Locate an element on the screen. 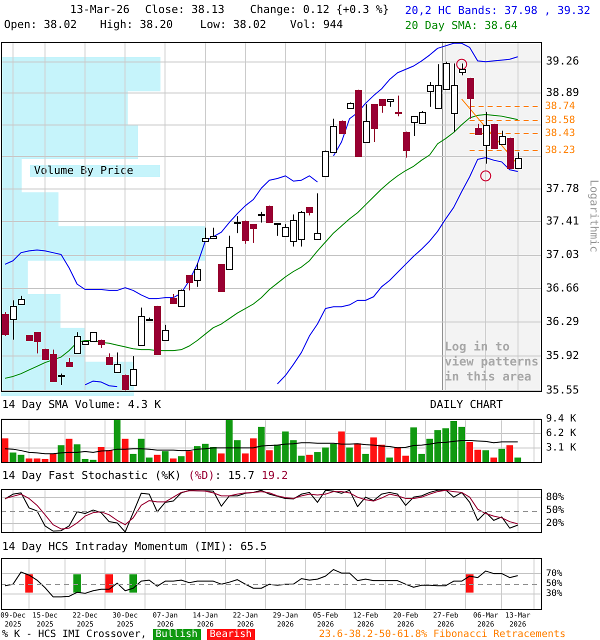  y-tick-label: 39.26 is located at coordinates (563, 61).